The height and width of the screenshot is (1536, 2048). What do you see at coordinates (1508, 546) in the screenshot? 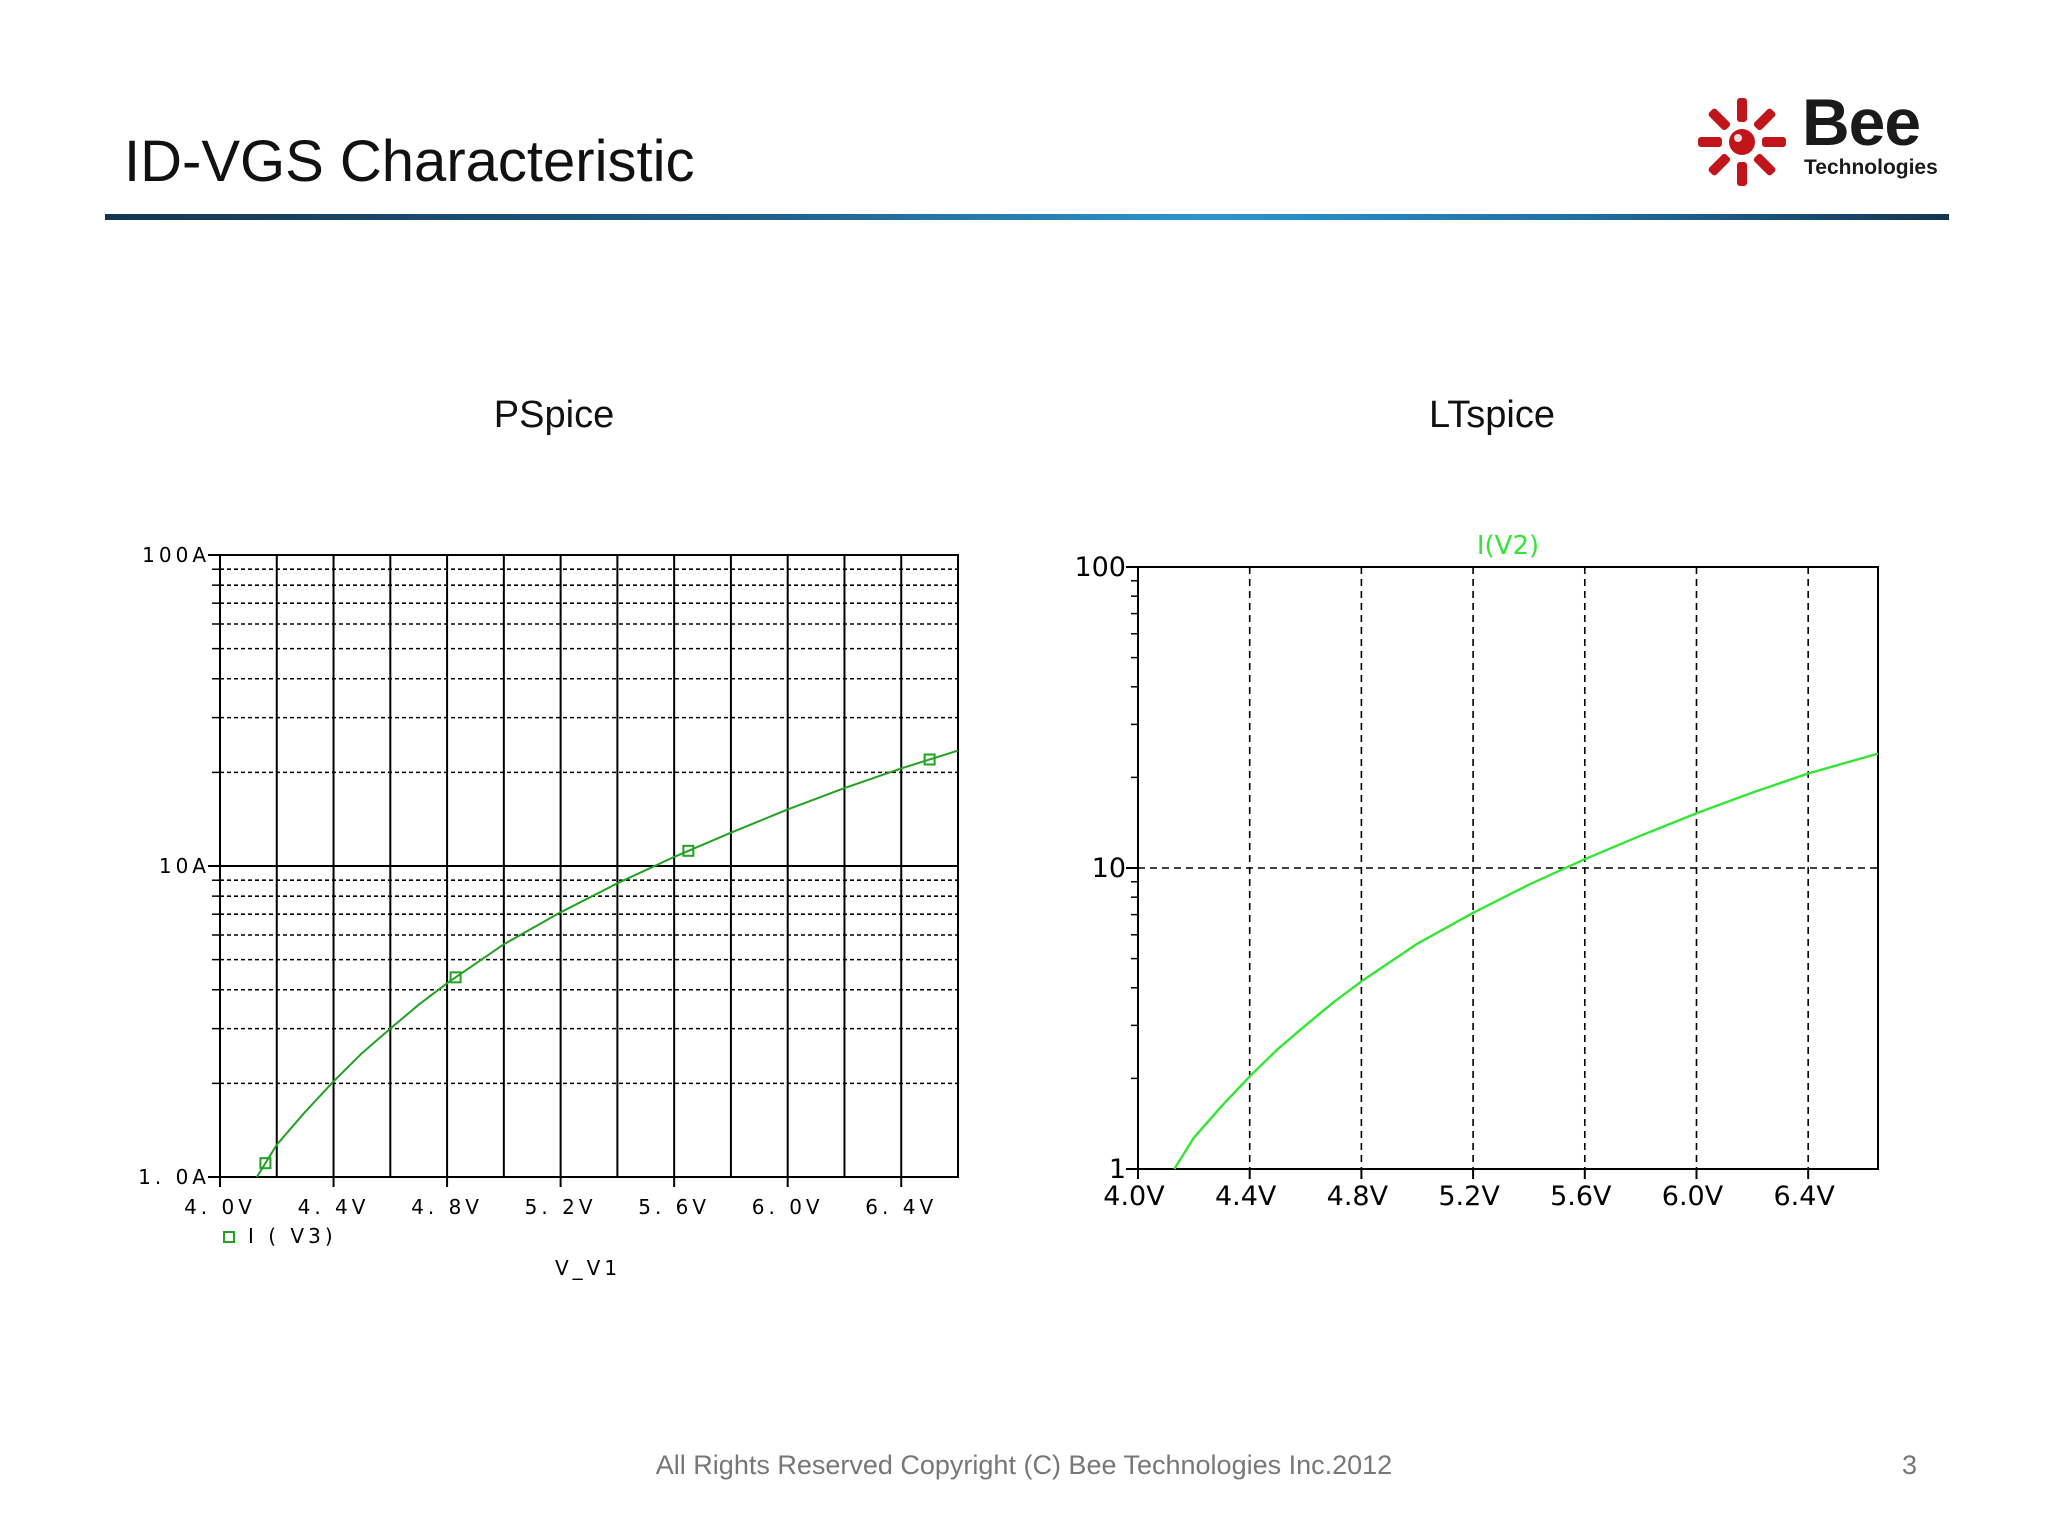
I see `legend-label: I(V2)` at bounding box center [1508, 546].